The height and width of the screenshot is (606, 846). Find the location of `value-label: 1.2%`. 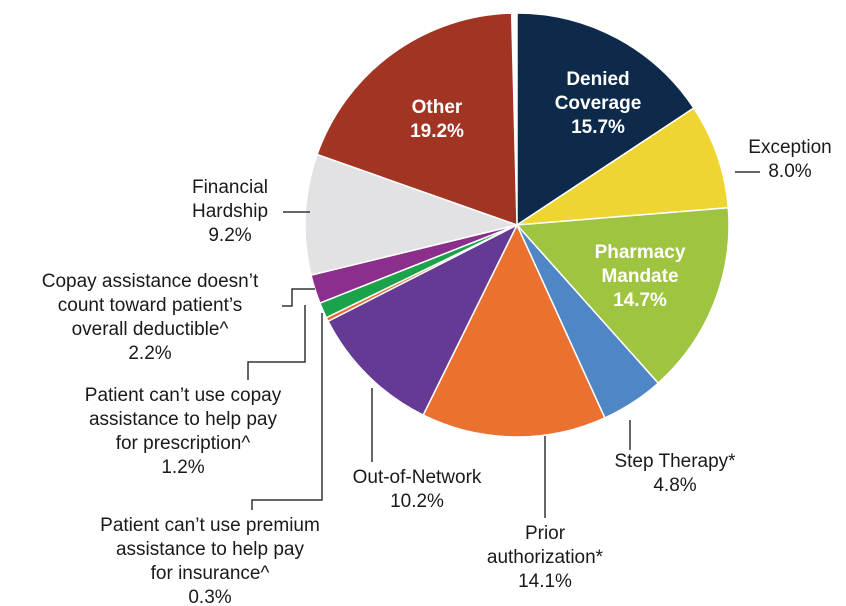

value-label: 1.2% is located at coordinates (182, 467).